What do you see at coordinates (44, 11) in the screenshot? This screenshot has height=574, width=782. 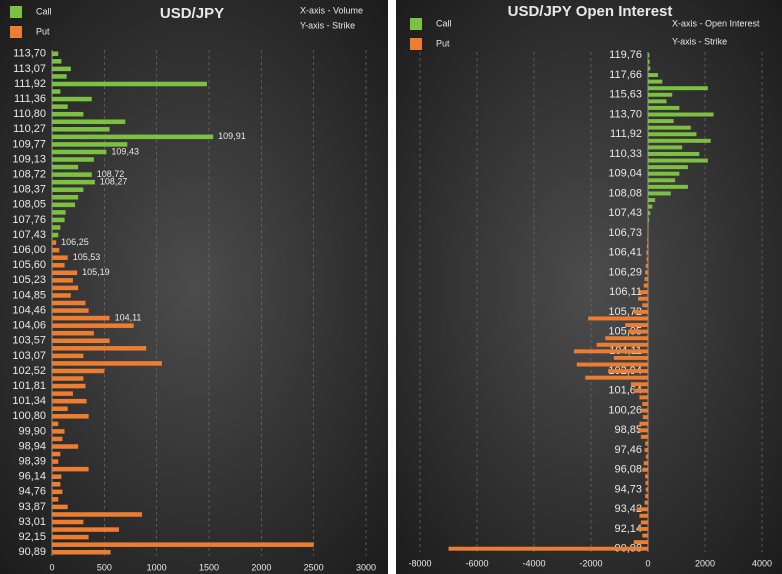 I see `legend-label: Call` at bounding box center [44, 11].